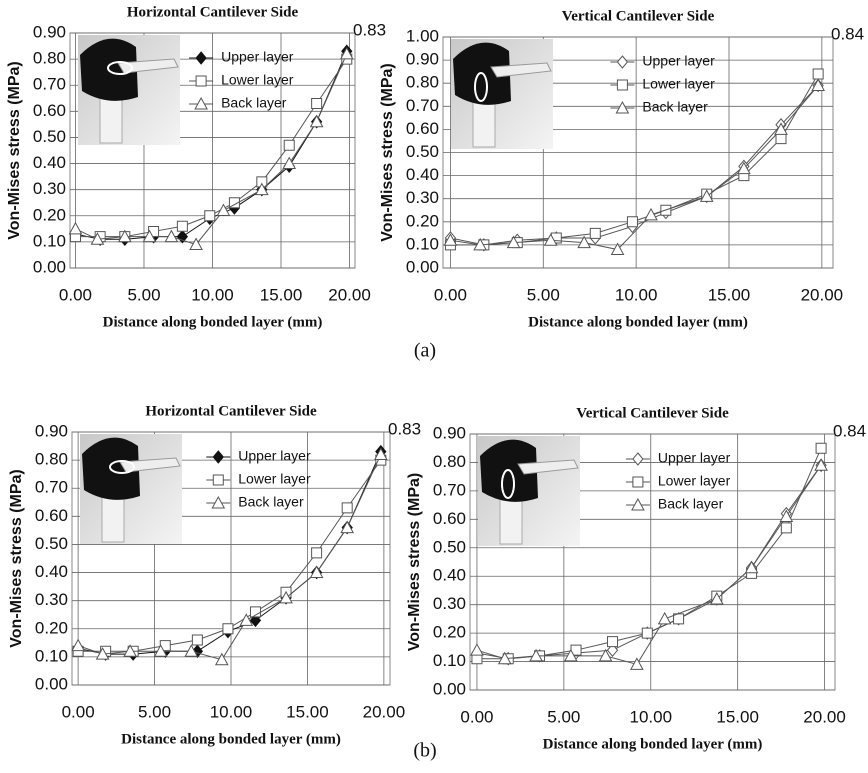 The image size is (868, 773). I want to click on legend-label: Back layer, so click(675, 107).